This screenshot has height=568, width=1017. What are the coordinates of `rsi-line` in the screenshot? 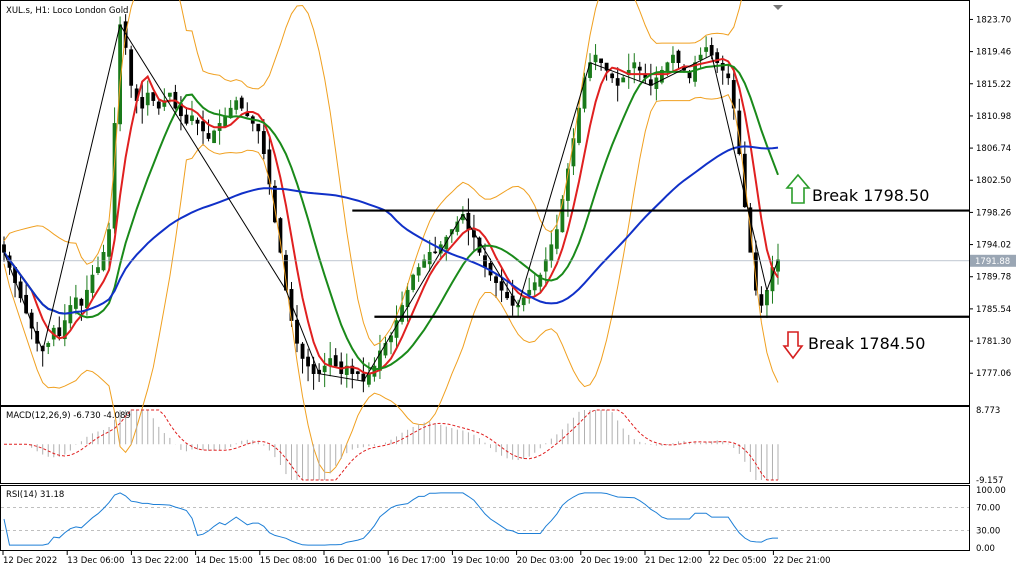 It's located at (390, 519).